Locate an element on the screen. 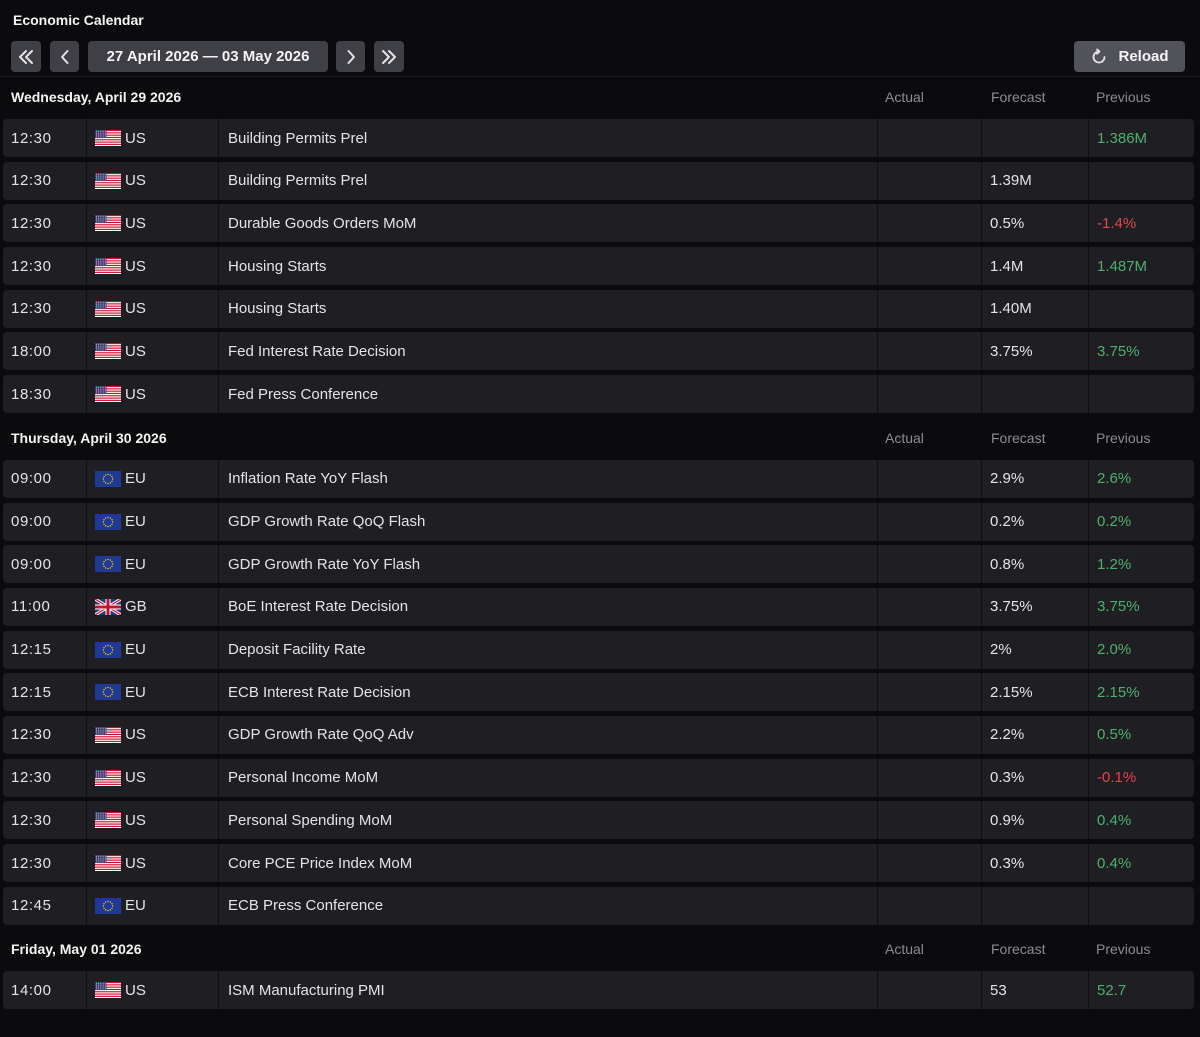 This screenshot has height=1037, width=1200. event-row: 18:30 US Fed Press Conference is located at coordinates (598, 394).